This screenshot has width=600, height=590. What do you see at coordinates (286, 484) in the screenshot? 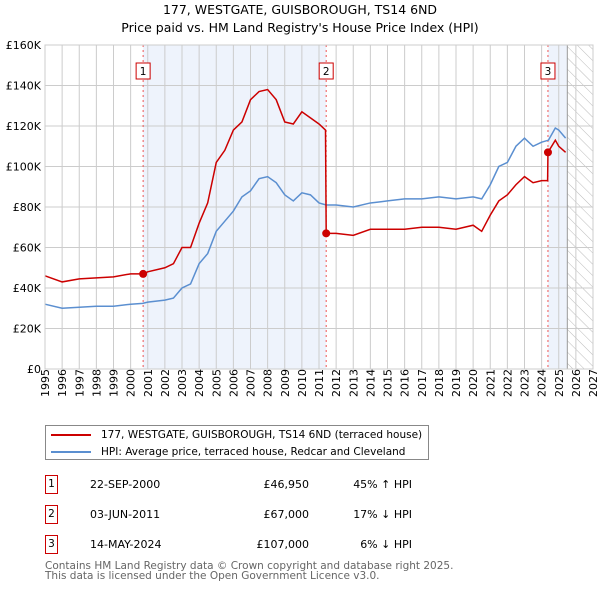
I see `sale-price: £46,950` at bounding box center [286, 484].